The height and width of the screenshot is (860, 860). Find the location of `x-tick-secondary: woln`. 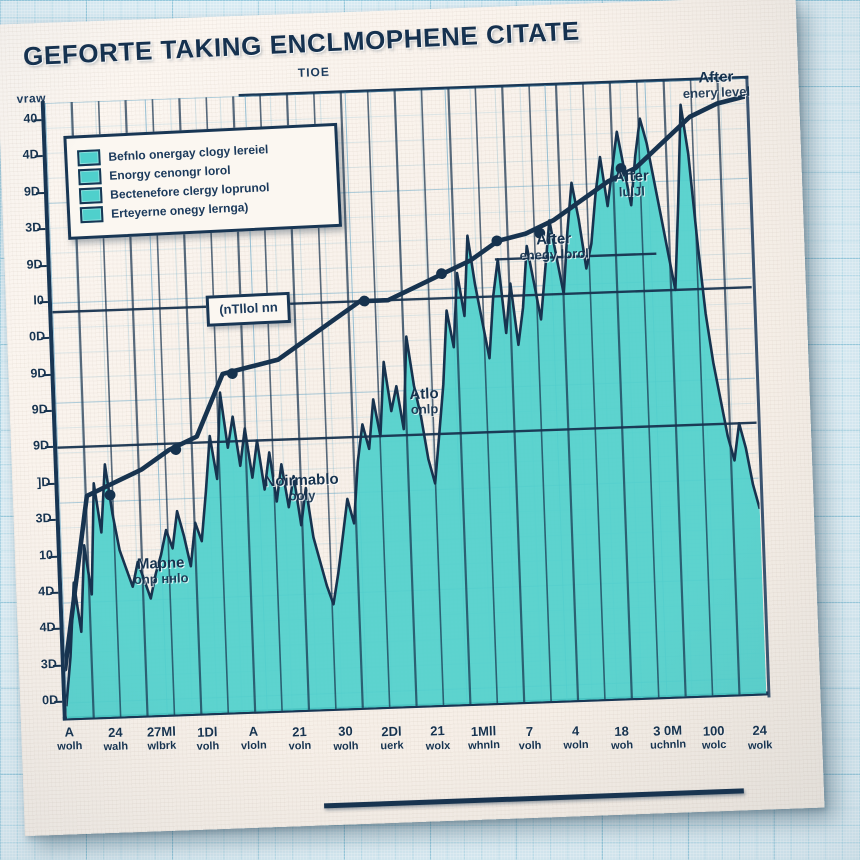

x-tick-secondary: woln is located at coordinates (576, 746).